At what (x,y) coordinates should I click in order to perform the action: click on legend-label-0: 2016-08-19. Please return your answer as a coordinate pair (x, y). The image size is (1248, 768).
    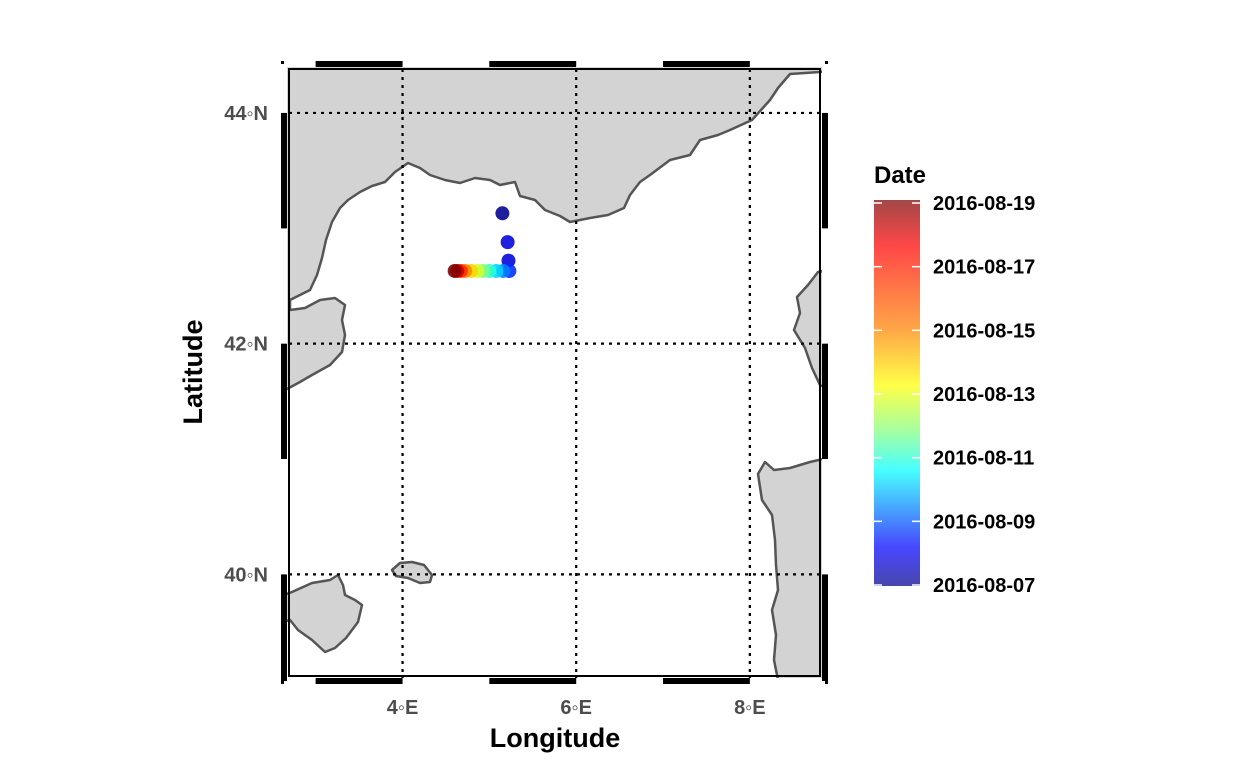
    Looking at the image, I should click on (984, 204).